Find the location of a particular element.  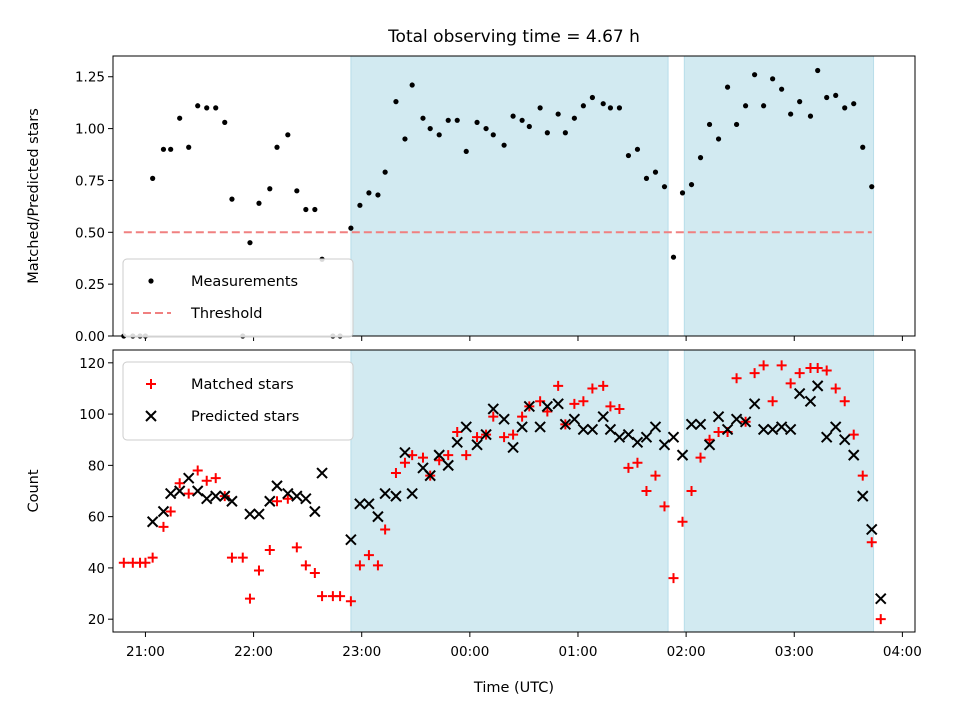

y-tick-label: 1.25 is located at coordinates (90, 78).